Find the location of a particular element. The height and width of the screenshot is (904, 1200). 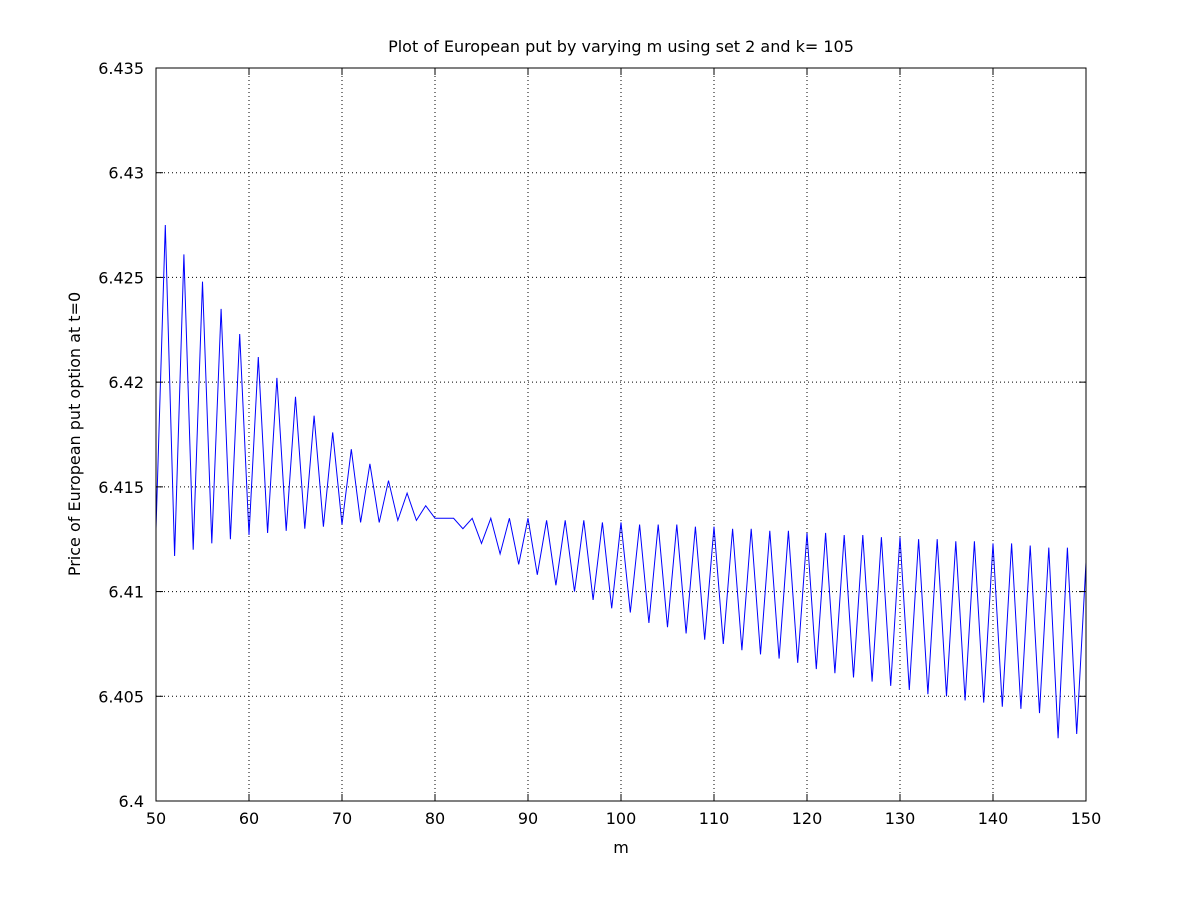

x-tick-label: 60 is located at coordinates (249, 818).